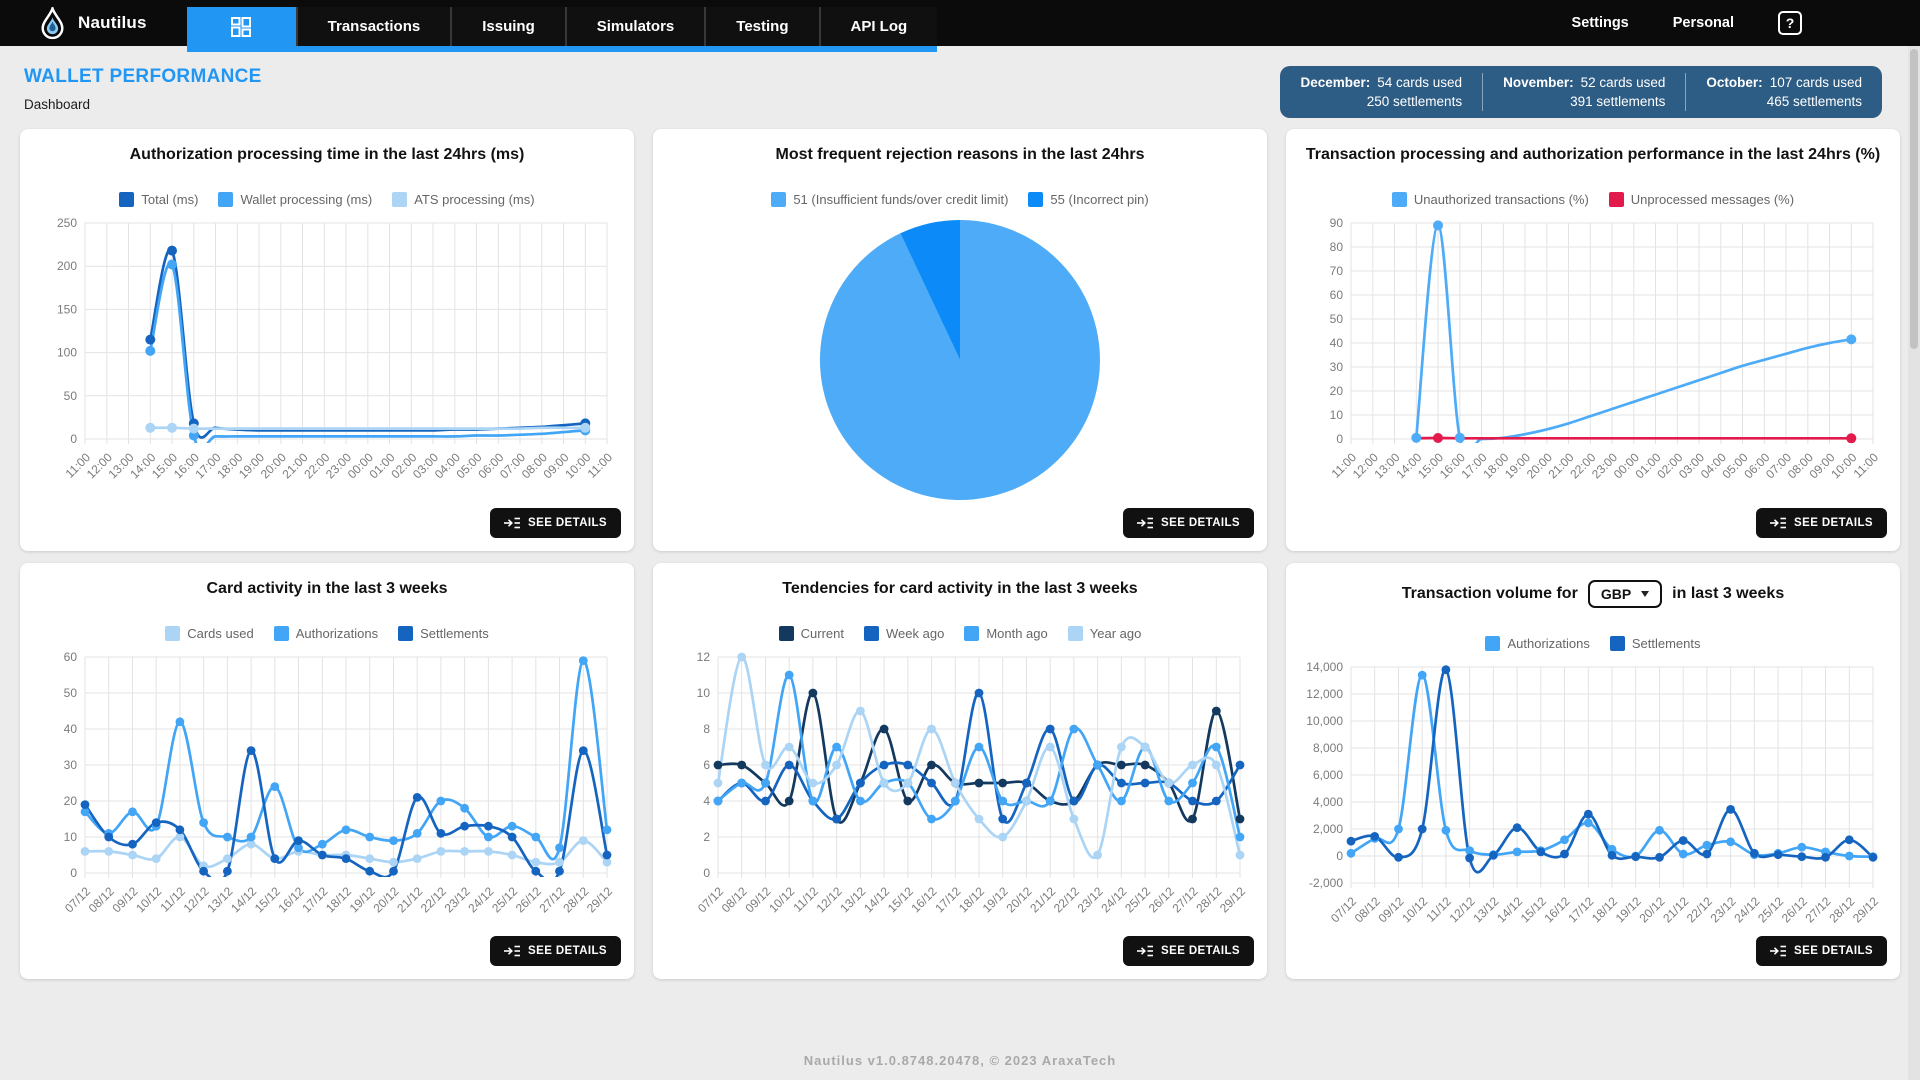  Describe the element at coordinates (209, 633) in the screenshot. I see `legend-item: Cards used` at that location.